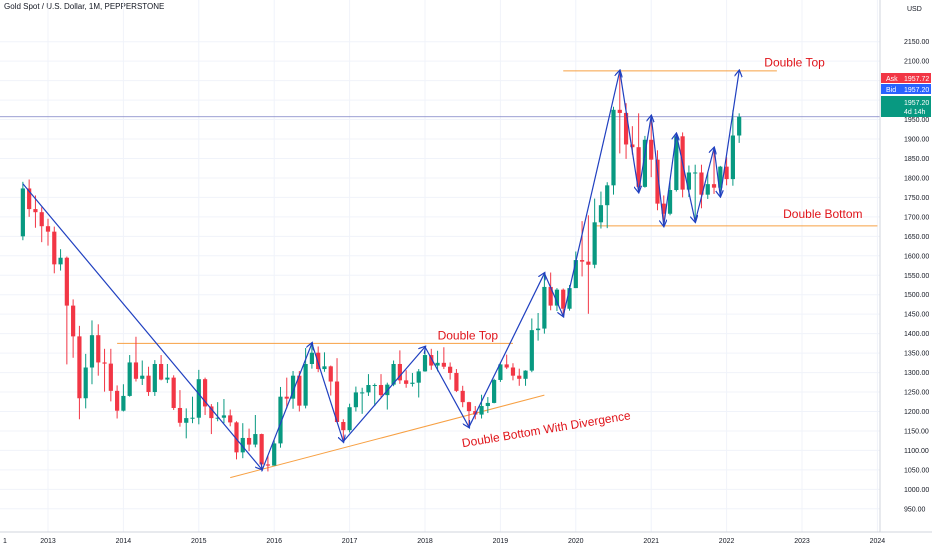 The width and height of the screenshot is (932, 550). I want to click on ask-value: 1957.72, so click(916, 79).